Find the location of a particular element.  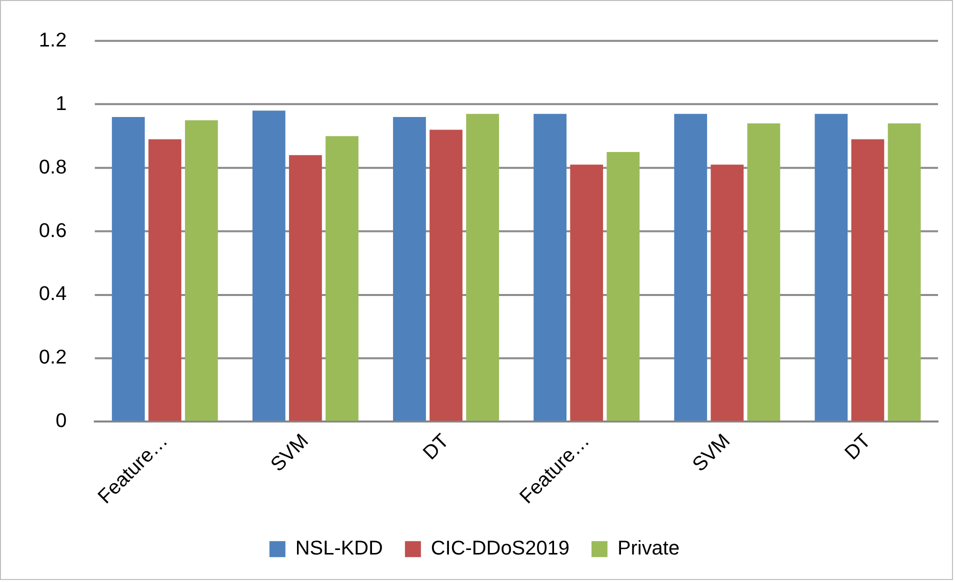

y-tick-label: 0.8 is located at coordinates (52, 167).